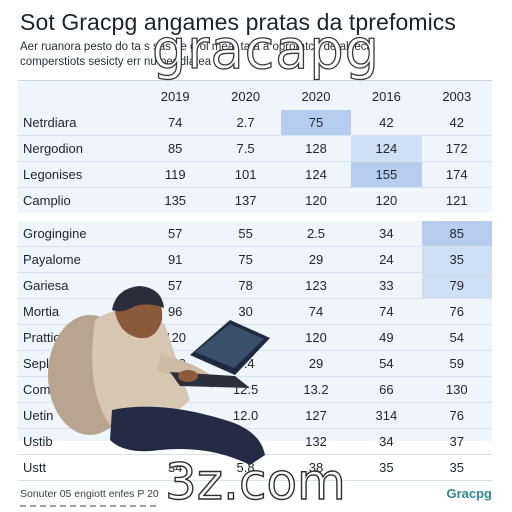  Describe the element at coordinates (469, 493) in the screenshot. I see `brand-logo: Gracpg` at that location.